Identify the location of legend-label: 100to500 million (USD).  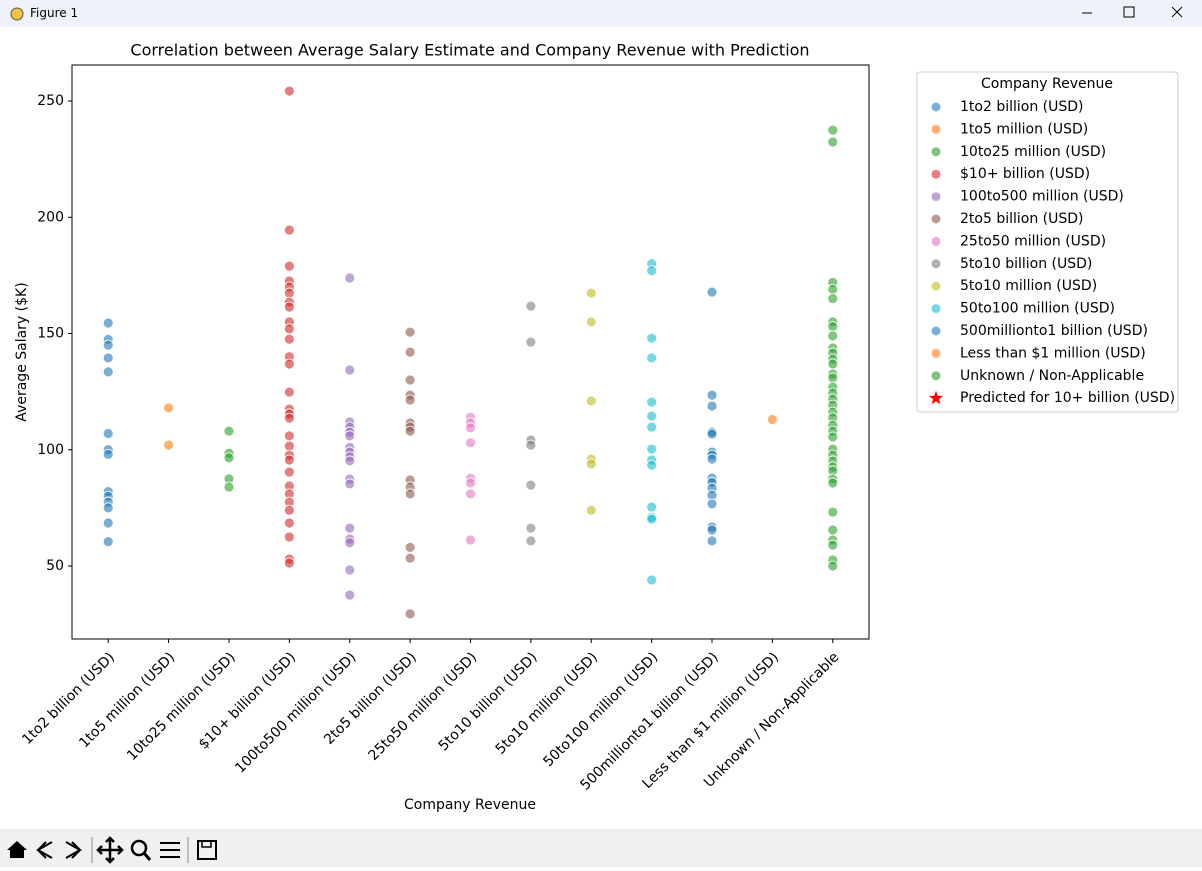
(1042, 197).